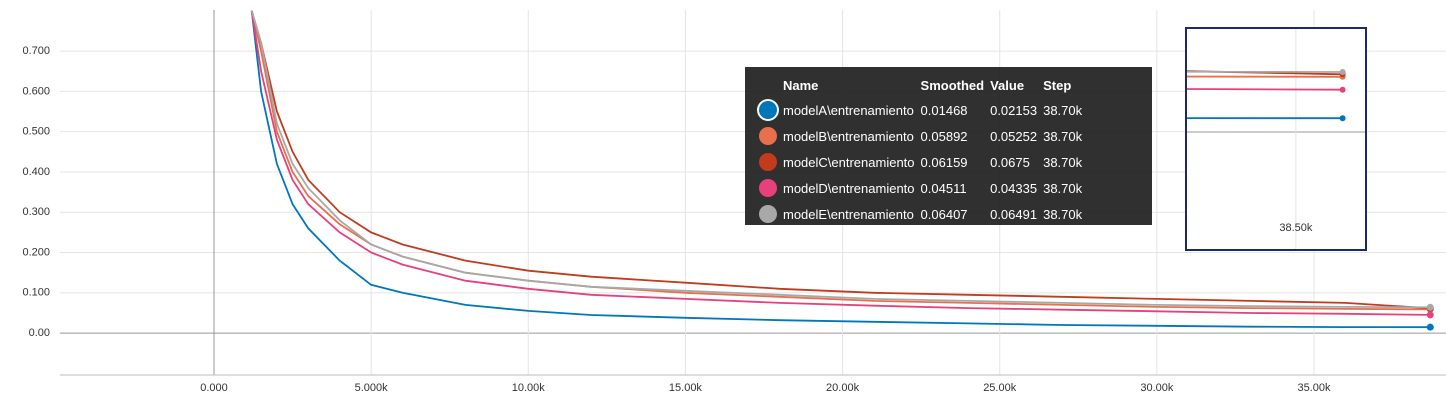 The image size is (1446, 400). I want to click on x-tick-label: 0.000, so click(214, 388).